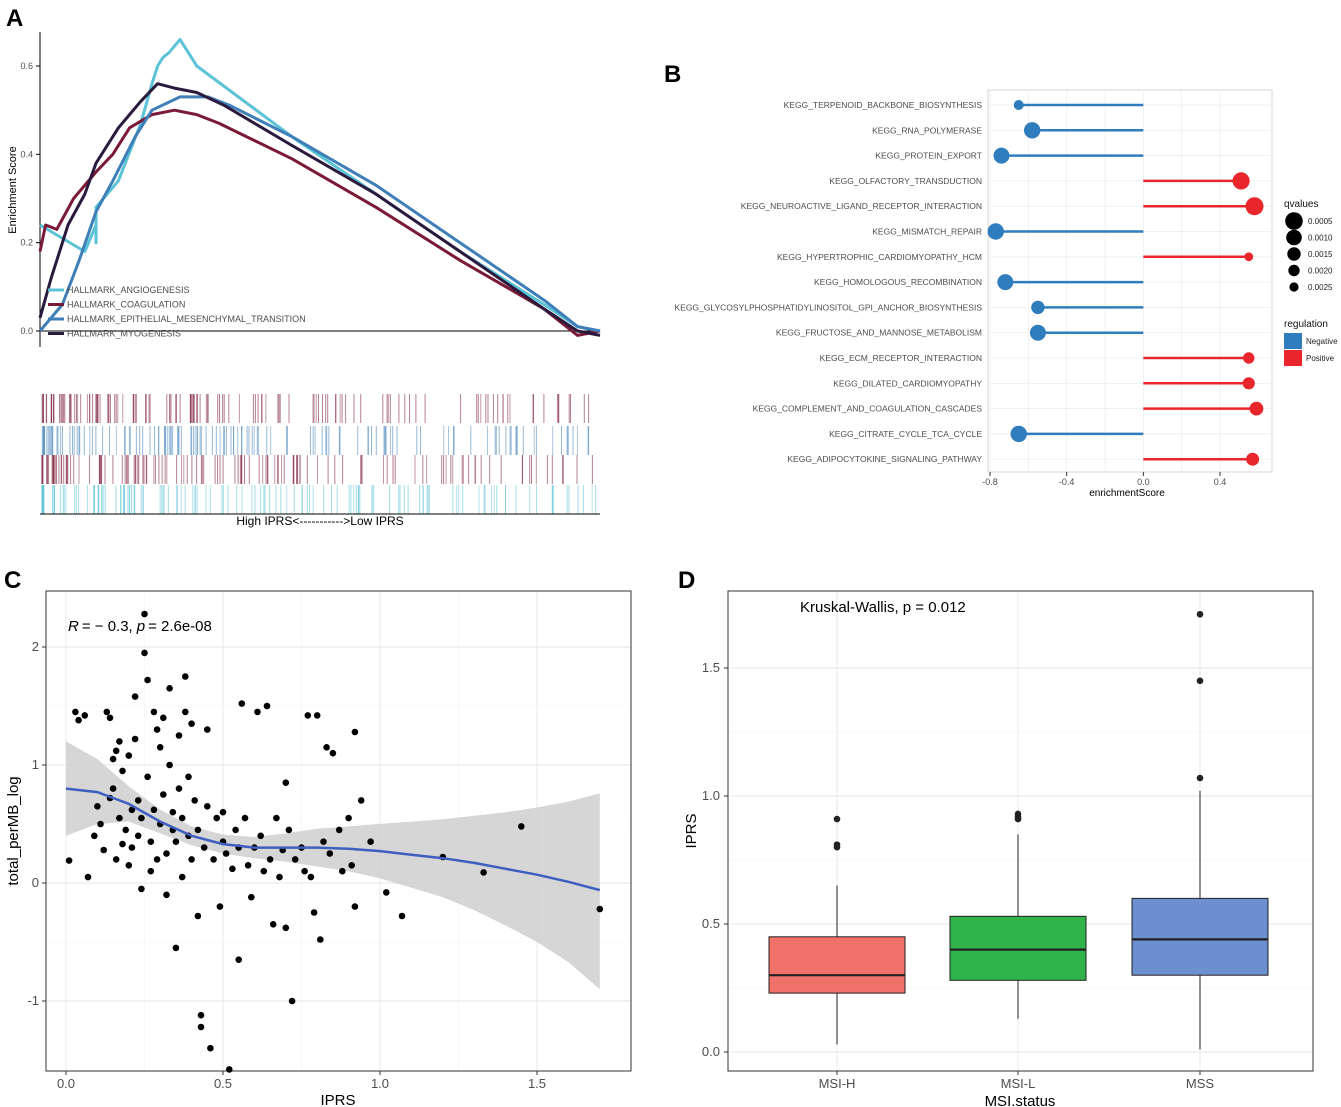 Image resolution: width=1341 pixels, height=1107 pixels. Describe the element at coordinates (1306, 324) in the screenshot. I see `panel-b-legend-regulation-title: regulation` at that location.